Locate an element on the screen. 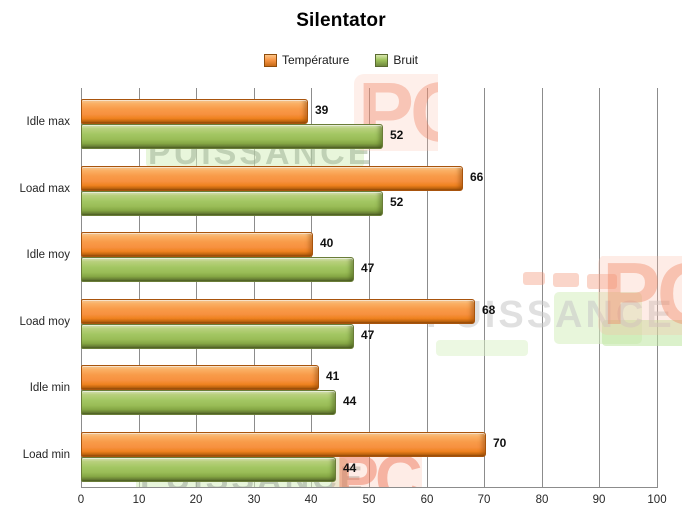 This screenshot has width=682, height=531. bar-temp-idle-min is located at coordinates (200, 377).